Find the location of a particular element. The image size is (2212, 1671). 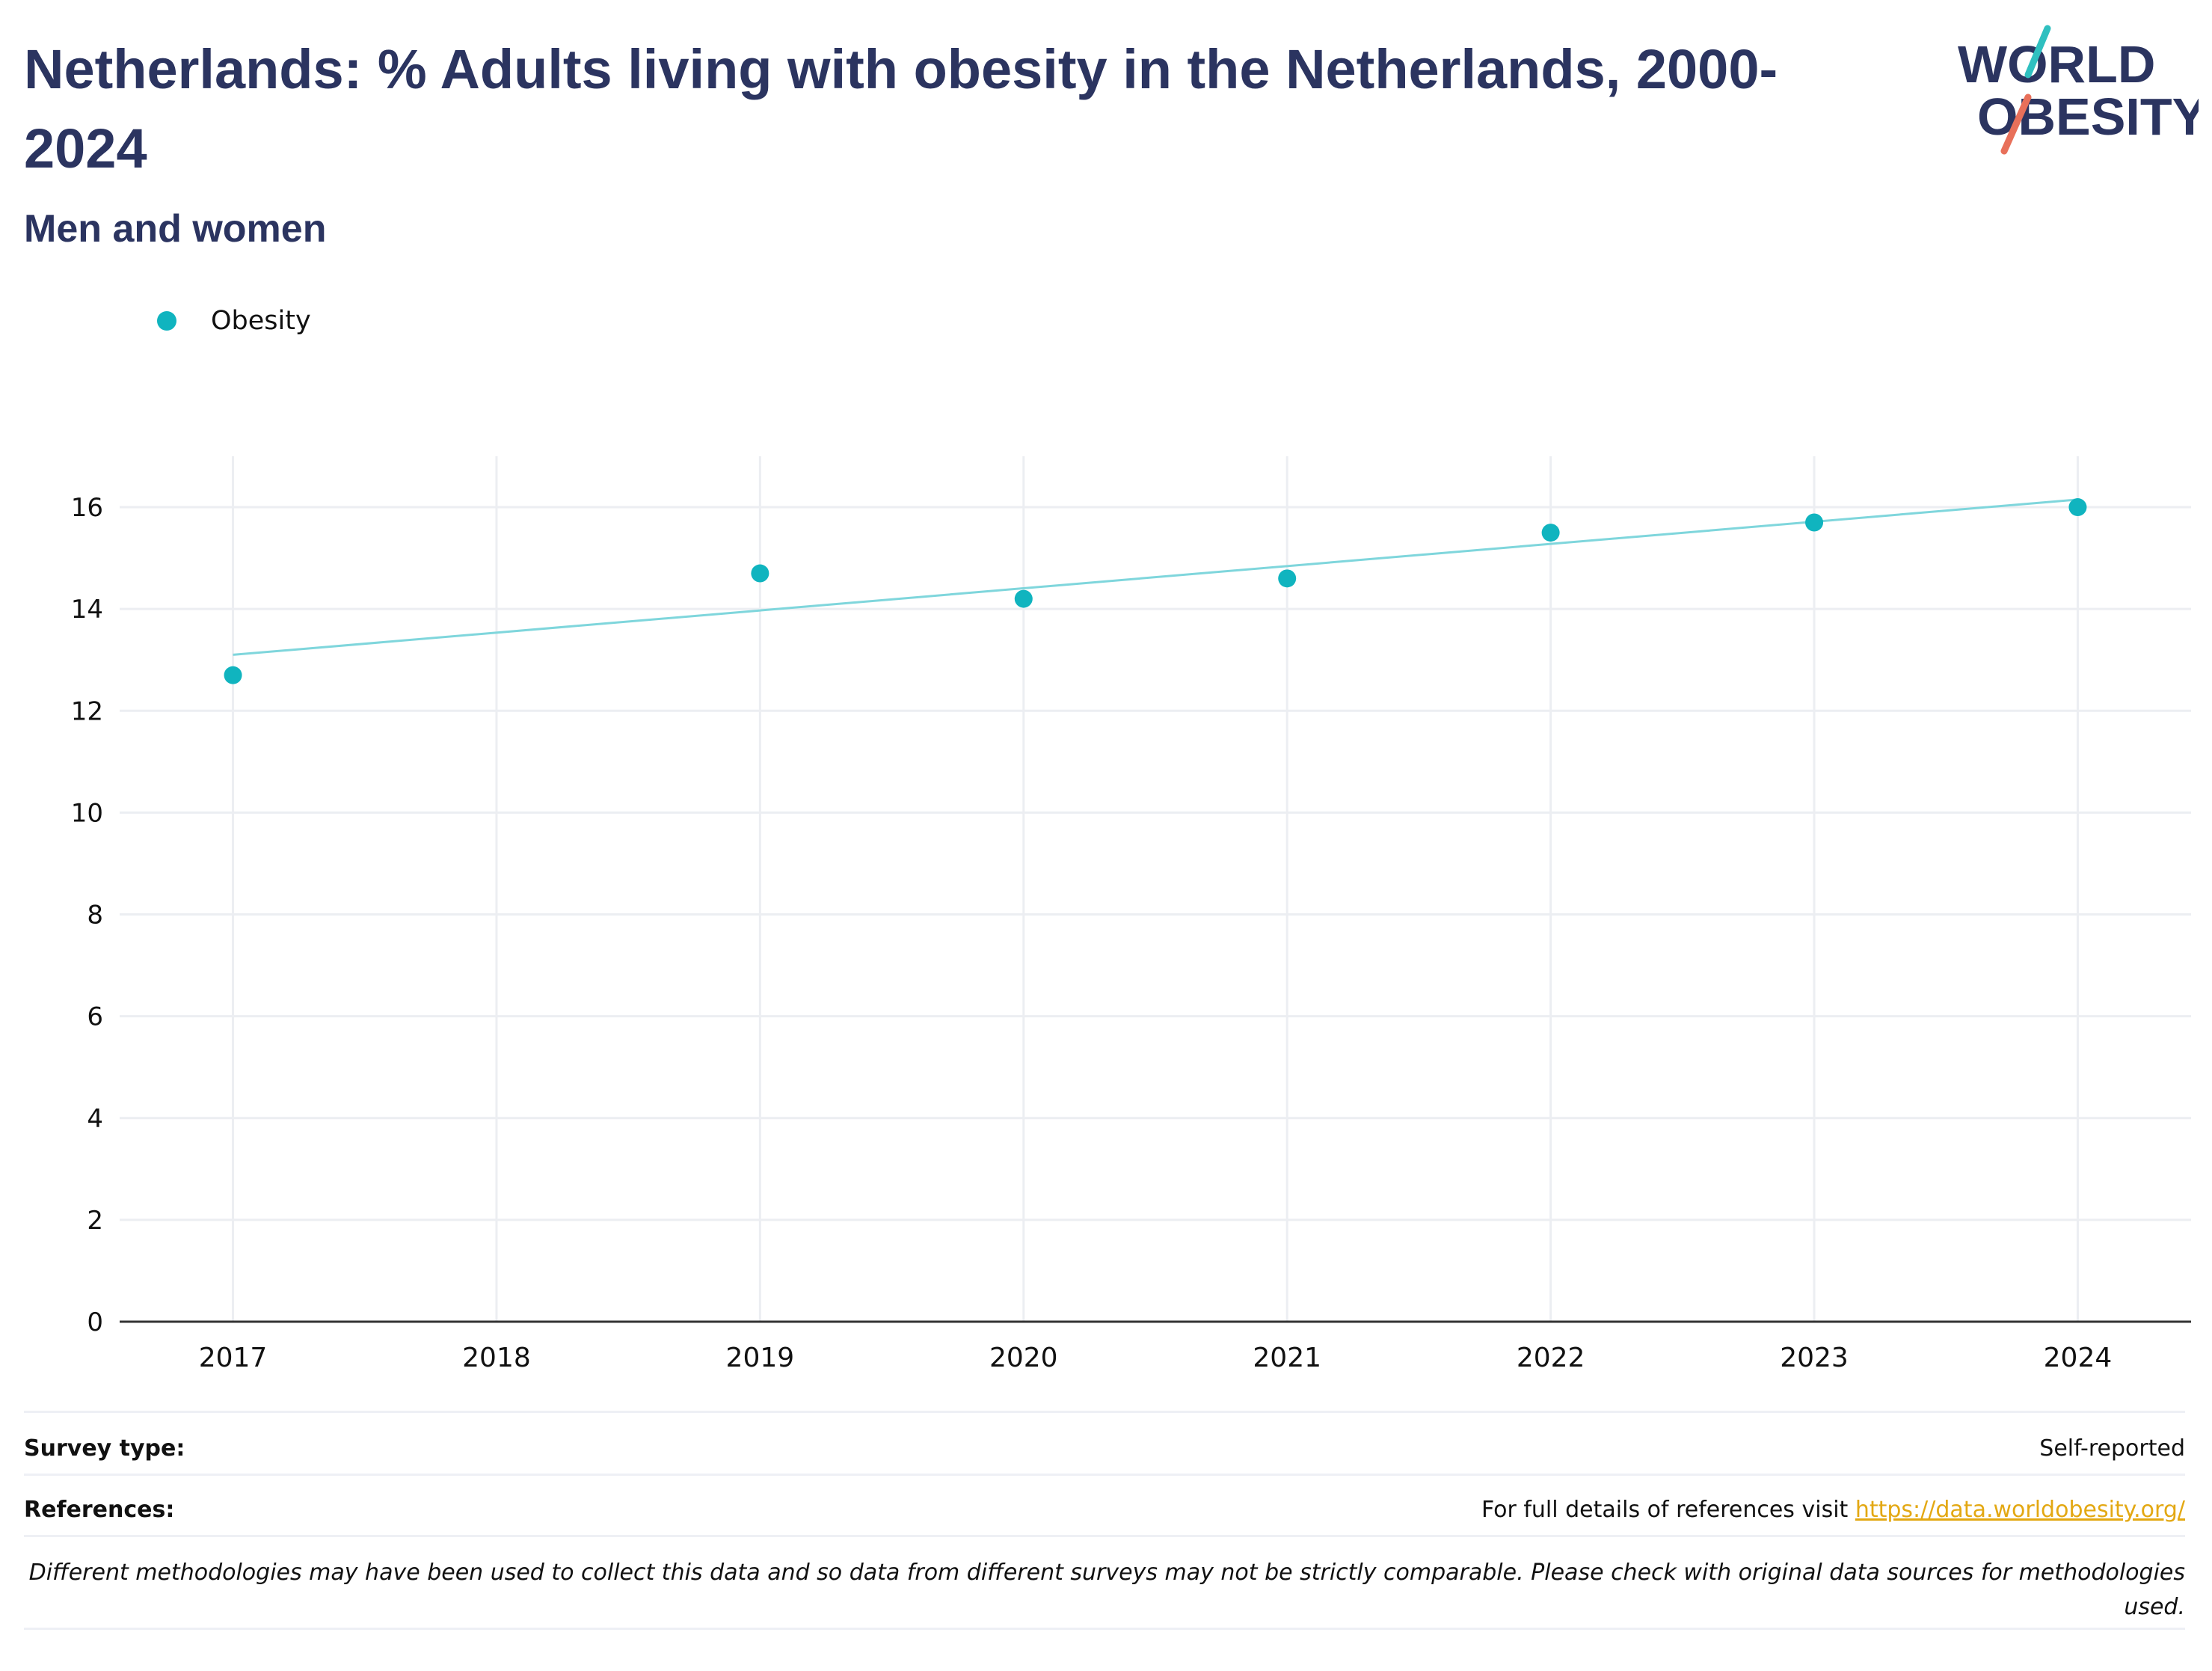

y-tick-label: 2 is located at coordinates (95, 1221).